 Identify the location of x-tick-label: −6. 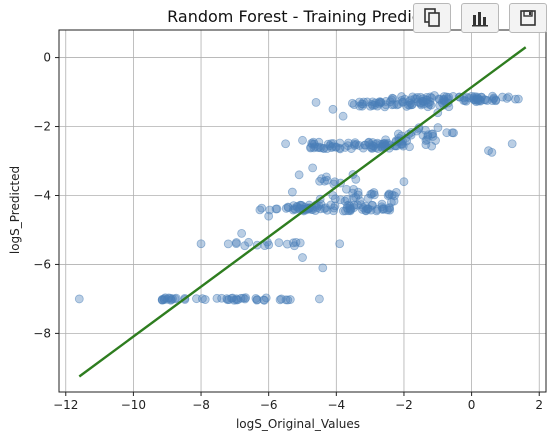
(269, 405).